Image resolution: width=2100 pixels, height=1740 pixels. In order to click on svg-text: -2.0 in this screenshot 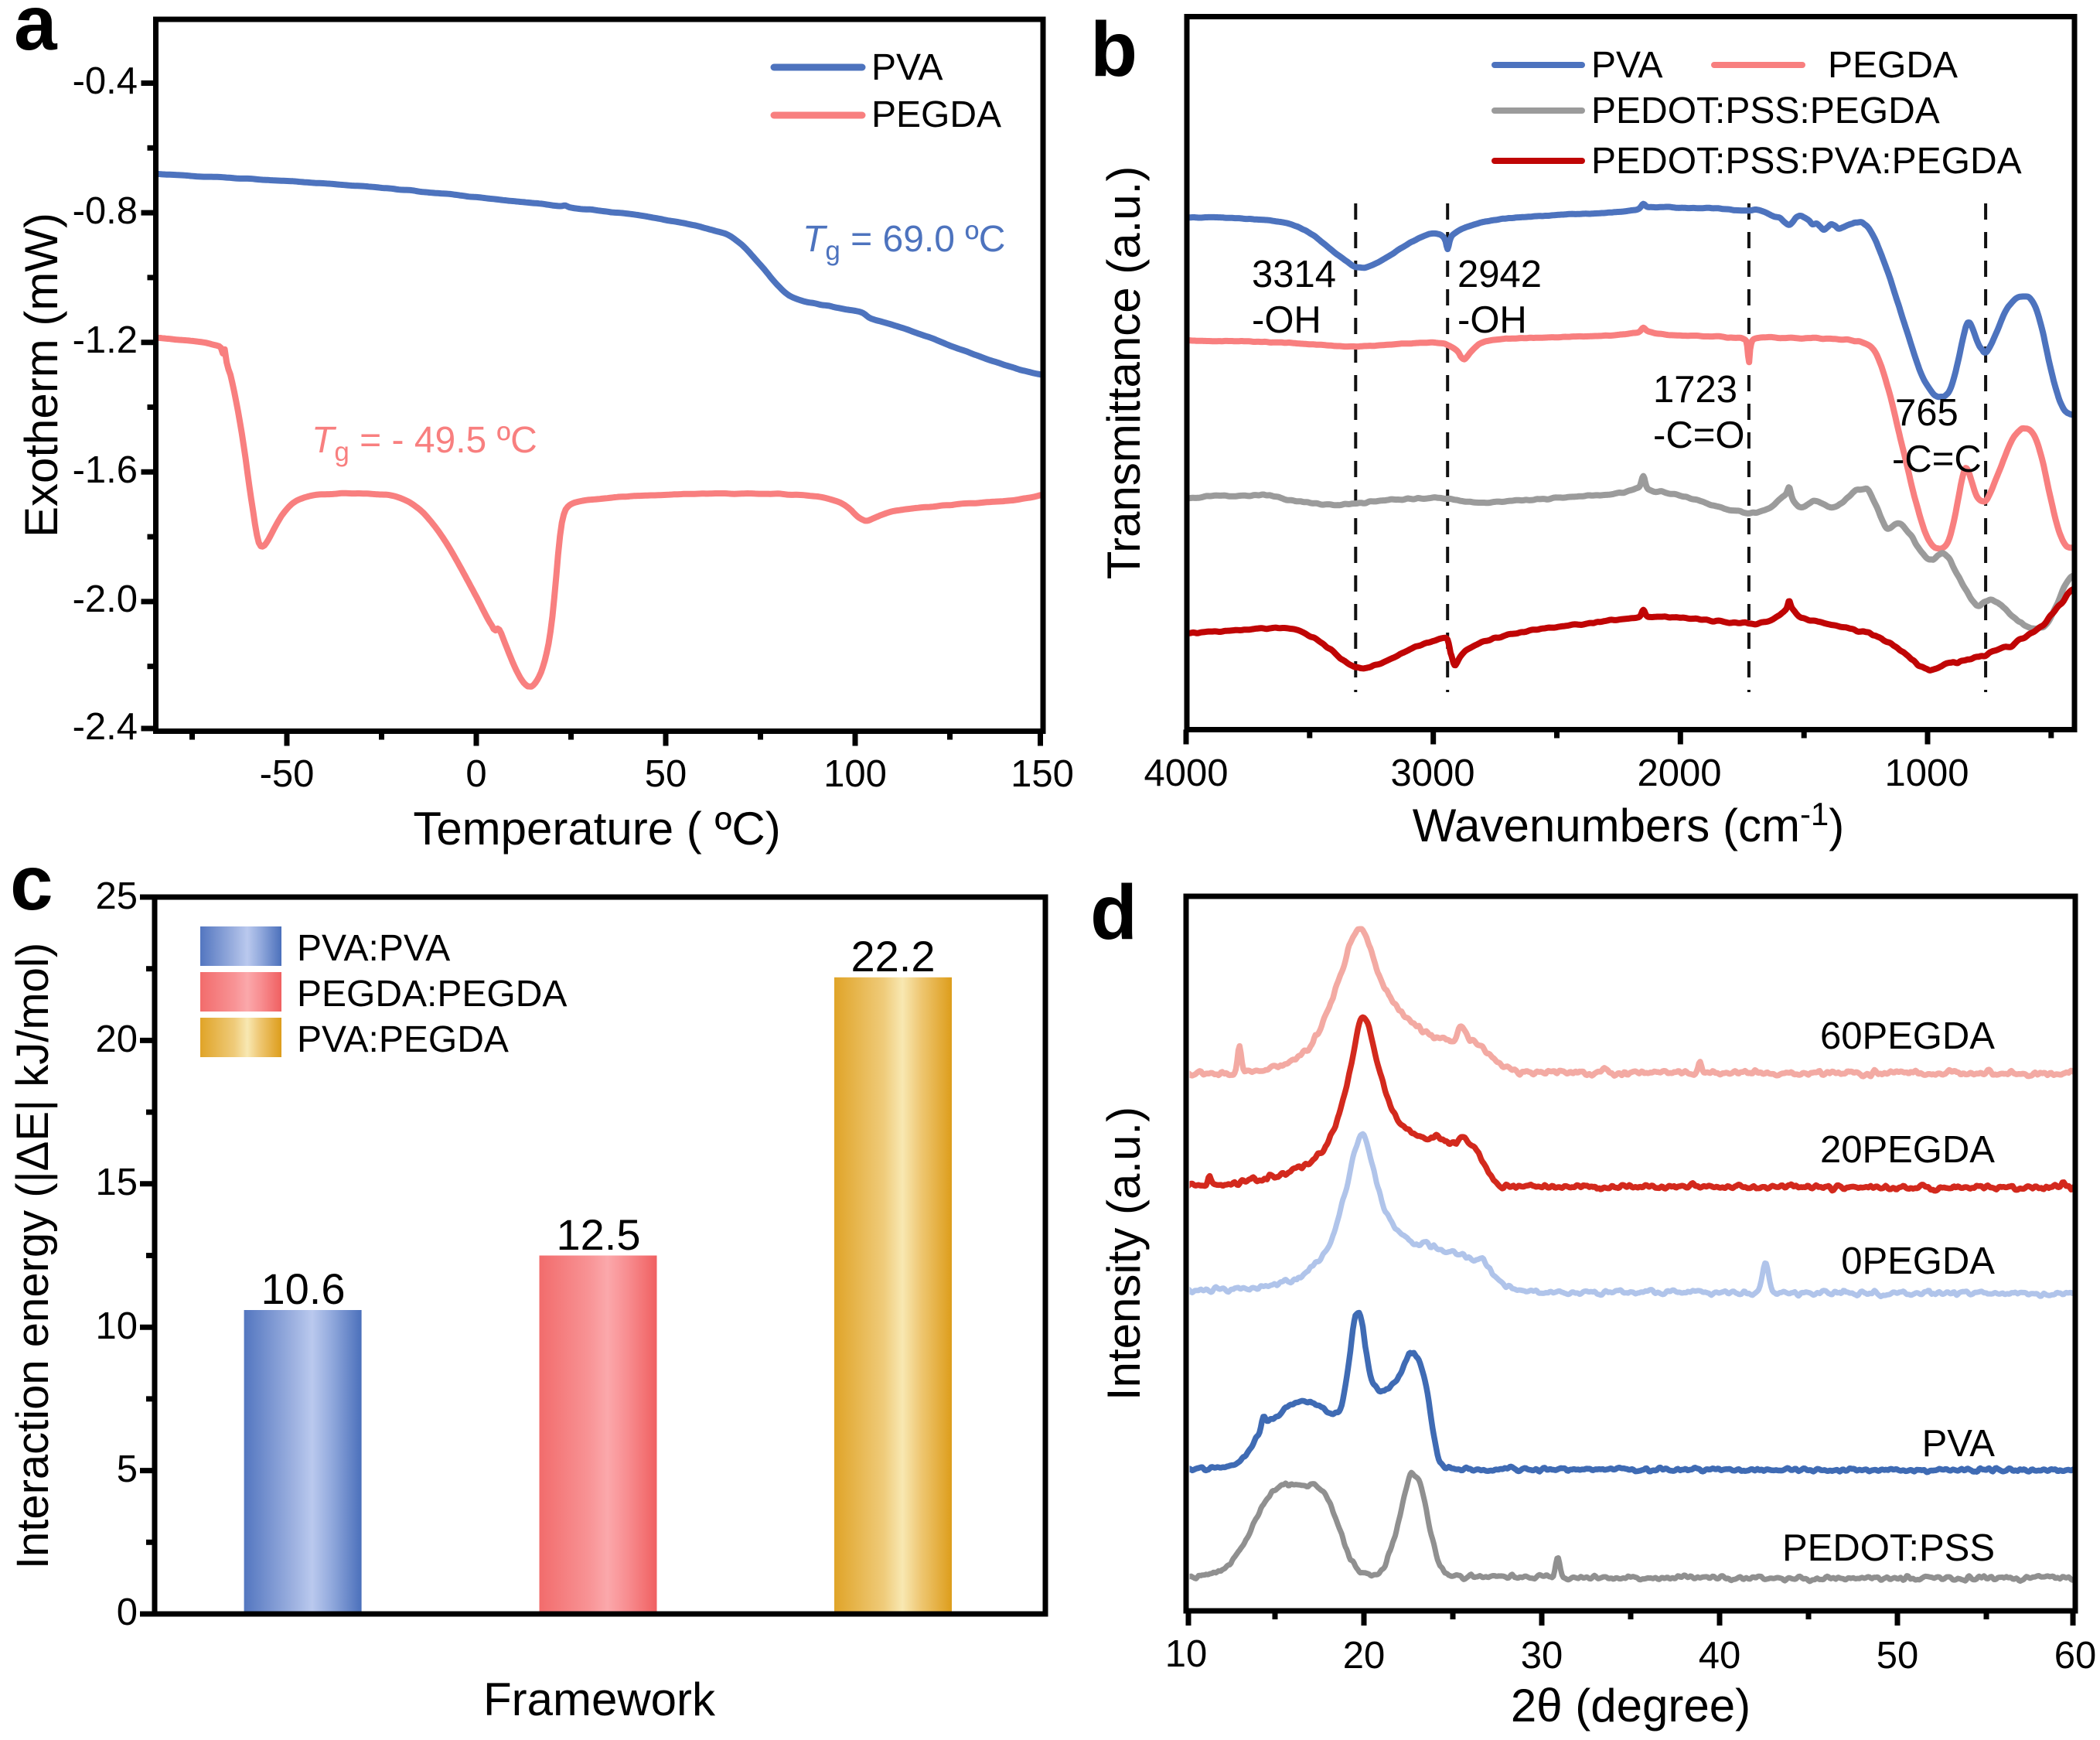, I will do `click(105, 599)`.